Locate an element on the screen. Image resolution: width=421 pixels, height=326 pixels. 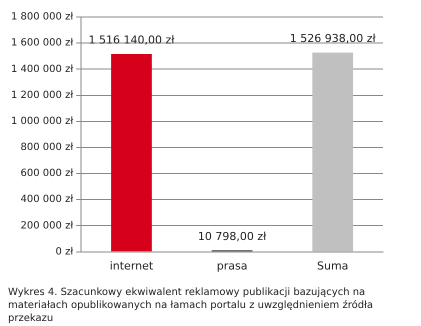
y-tick-label: 800 000 zł is located at coordinates (47, 148).